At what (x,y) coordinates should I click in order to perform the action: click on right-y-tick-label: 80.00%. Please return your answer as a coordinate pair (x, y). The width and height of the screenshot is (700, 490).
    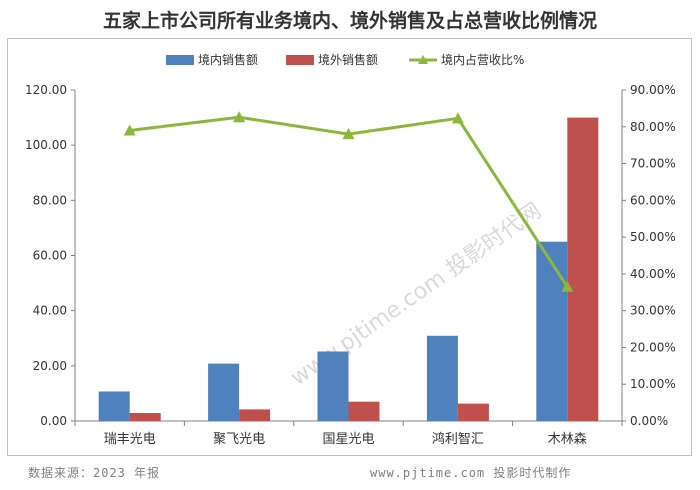
    Looking at the image, I should click on (653, 127).